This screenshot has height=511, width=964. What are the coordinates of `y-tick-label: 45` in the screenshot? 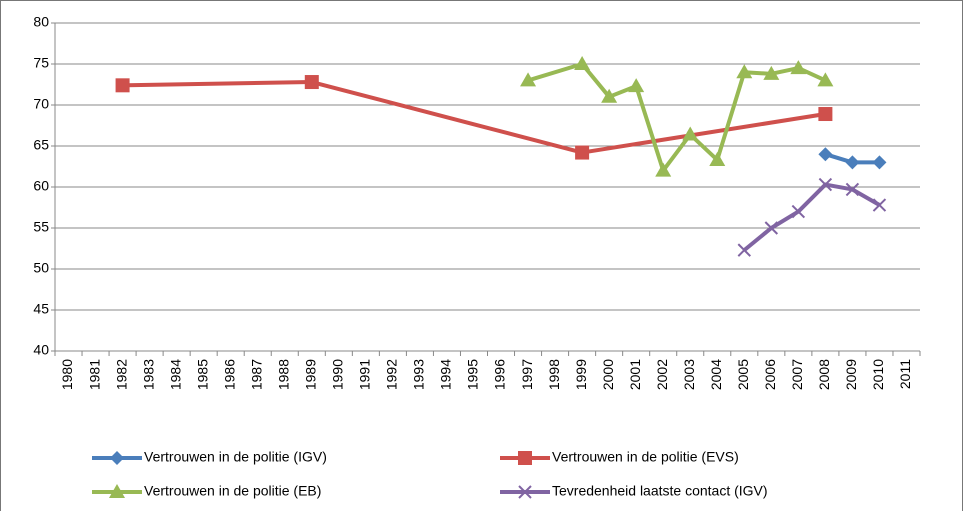 It's located at (41, 309).